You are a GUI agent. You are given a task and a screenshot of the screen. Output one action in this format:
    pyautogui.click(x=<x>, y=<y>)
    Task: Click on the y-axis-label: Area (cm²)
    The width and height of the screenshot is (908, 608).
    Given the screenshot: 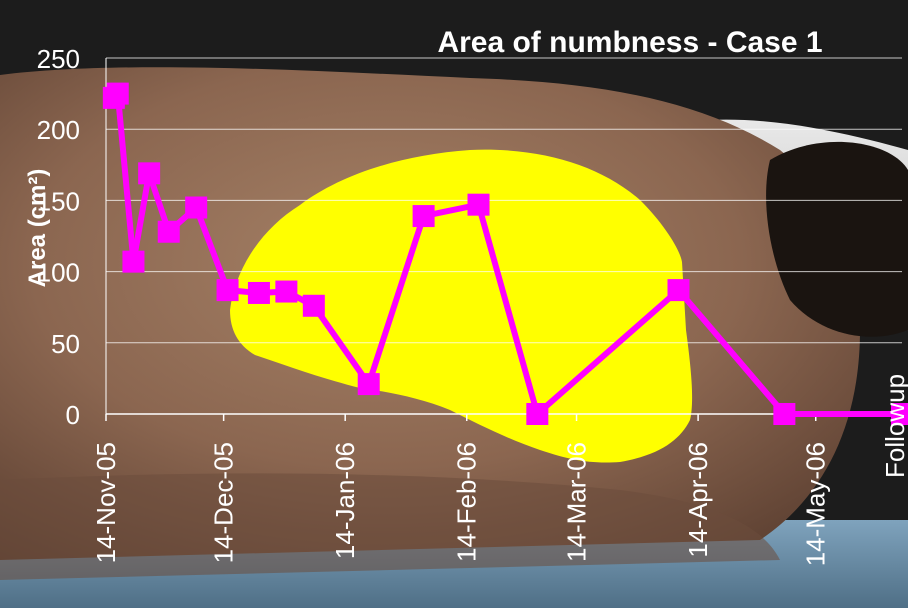 What is the action you would take?
    pyautogui.click(x=37, y=228)
    